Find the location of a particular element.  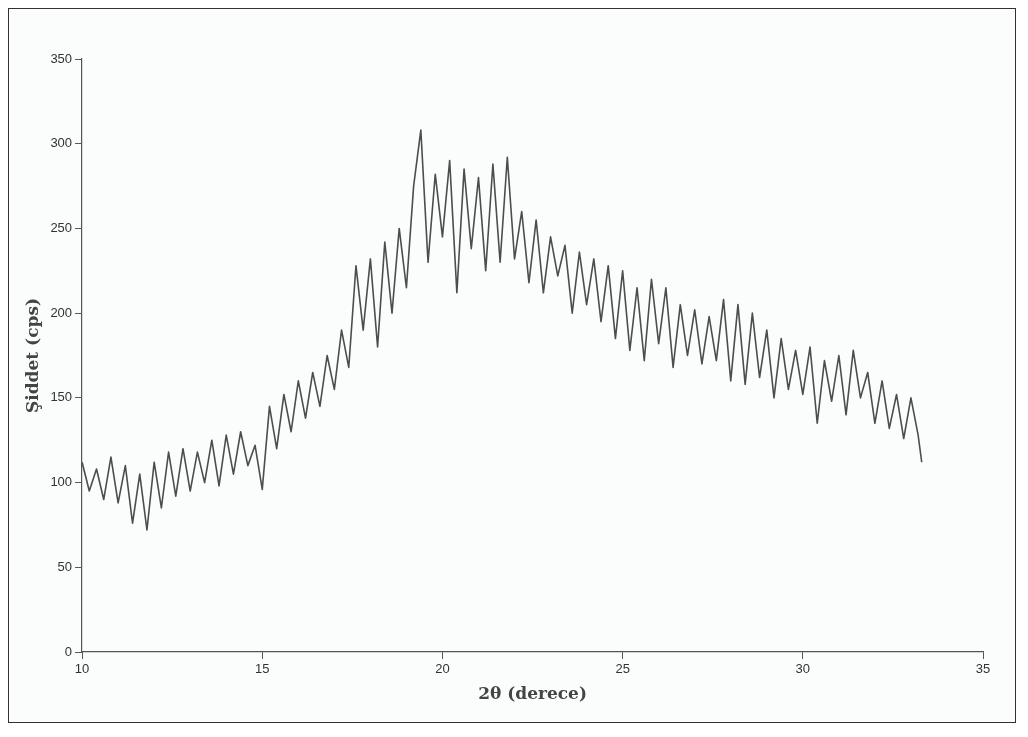

x-axis-title: 2θ (derece) is located at coordinates (532, 693).